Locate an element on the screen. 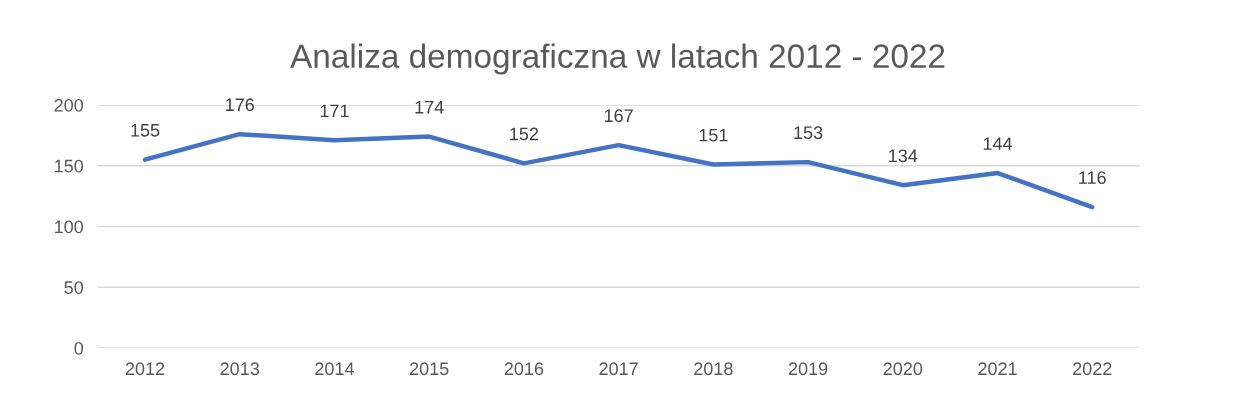  y-tick-label: 200 is located at coordinates (69, 105).